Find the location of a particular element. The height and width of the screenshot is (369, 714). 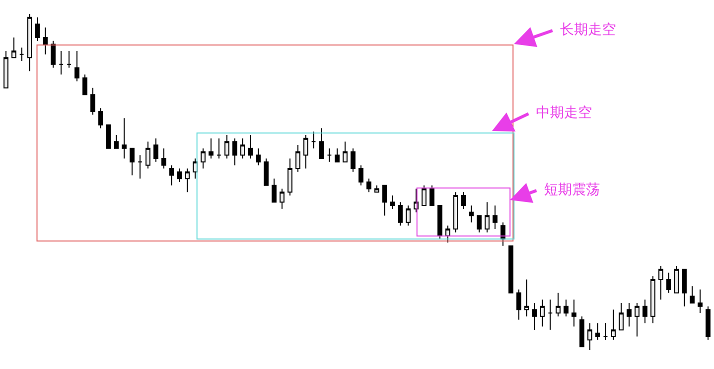

annotation: 短期震荡 is located at coordinates (572, 190).